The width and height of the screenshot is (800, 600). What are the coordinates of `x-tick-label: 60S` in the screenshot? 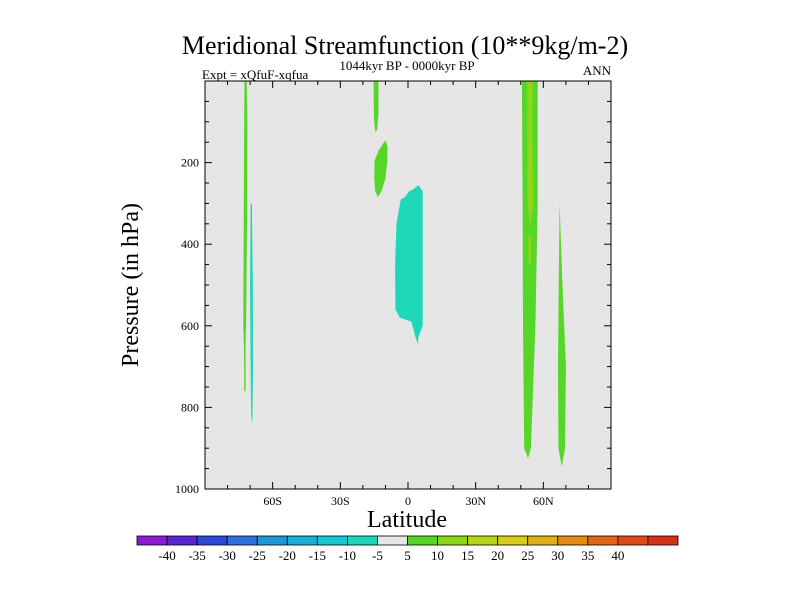 It's located at (272, 501).